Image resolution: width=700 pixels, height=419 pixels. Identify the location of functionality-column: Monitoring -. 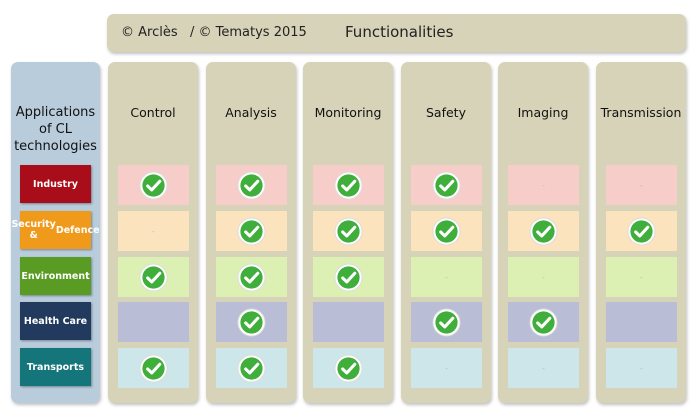
(348, 232).